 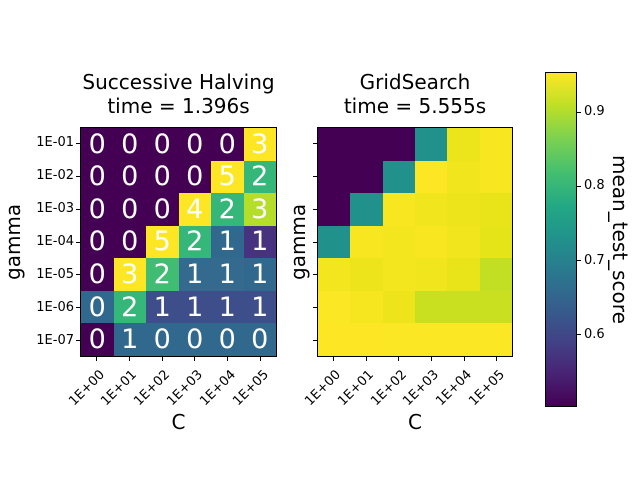 What do you see at coordinates (55, 176) in the screenshot?
I see `y-tick-label: 1E-02` at bounding box center [55, 176].